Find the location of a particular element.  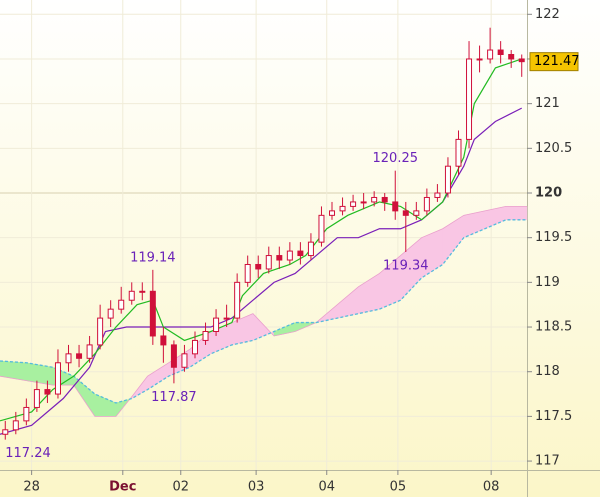

last-price-label: 121.47 is located at coordinates (557, 61).